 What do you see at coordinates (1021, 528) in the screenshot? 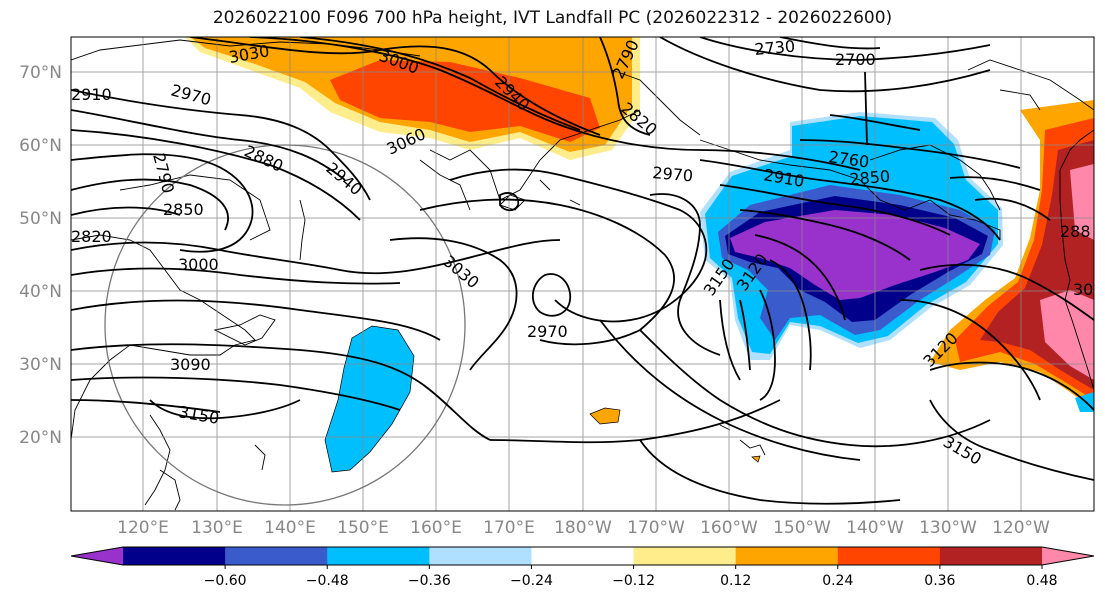
I see `lon-label: 120°W` at bounding box center [1021, 528].